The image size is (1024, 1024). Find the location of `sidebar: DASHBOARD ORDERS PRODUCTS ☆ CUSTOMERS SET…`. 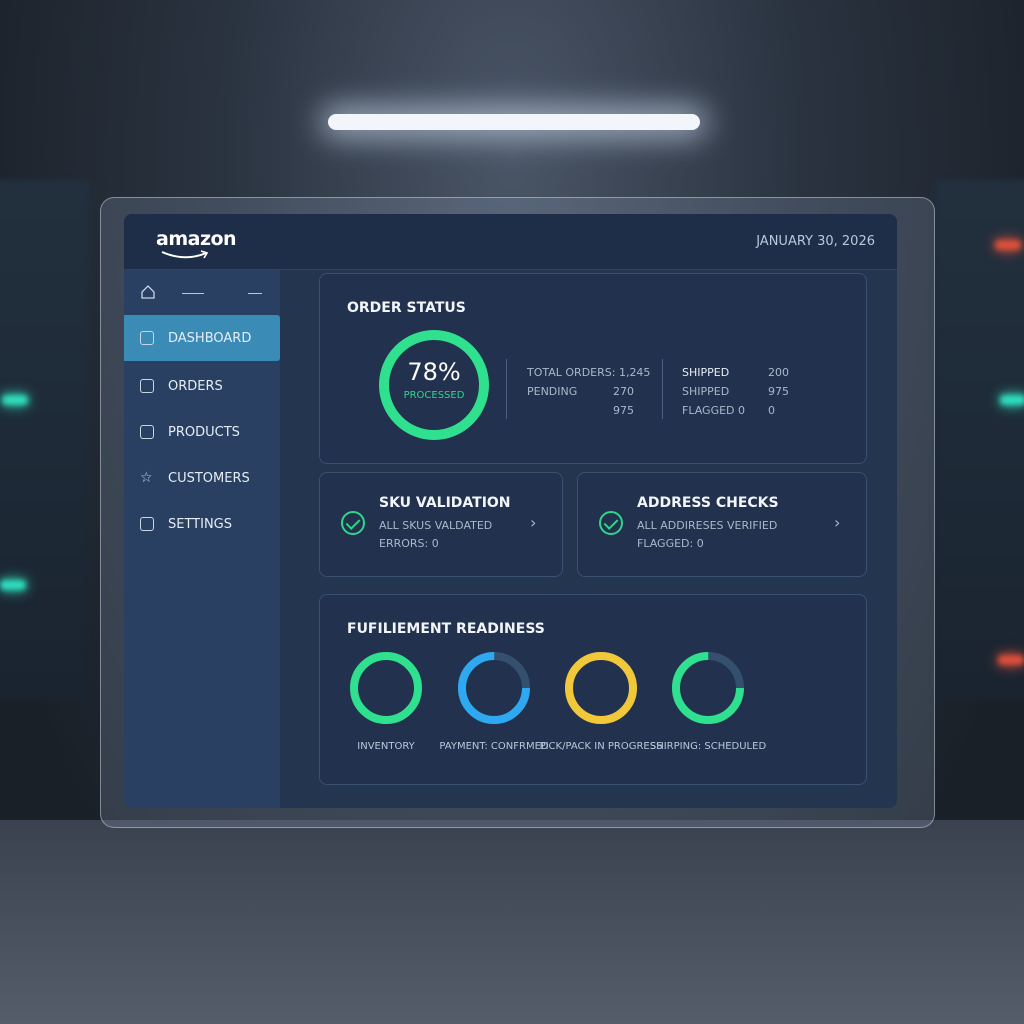

sidebar: DASHBOARD ORDERS PRODUCTS ☆ CUSTOMERS SET… is located at coordinates (202, 539).